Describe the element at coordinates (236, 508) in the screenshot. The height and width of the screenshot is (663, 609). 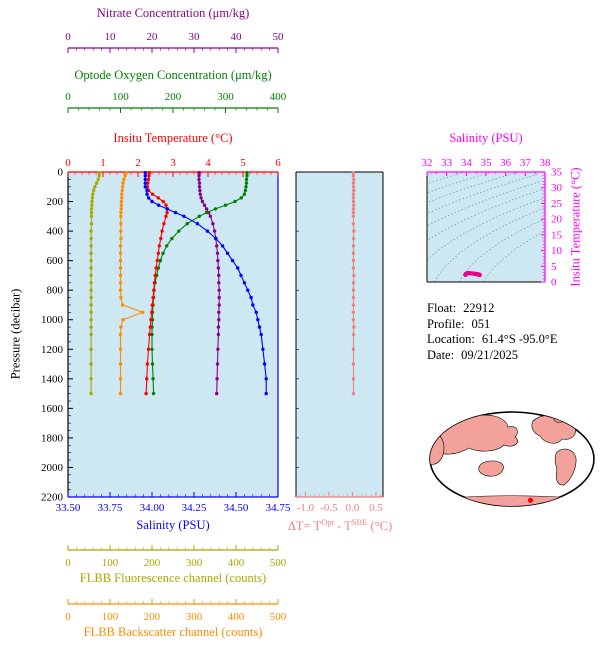
I see `svg-text: 34.50` at that location.